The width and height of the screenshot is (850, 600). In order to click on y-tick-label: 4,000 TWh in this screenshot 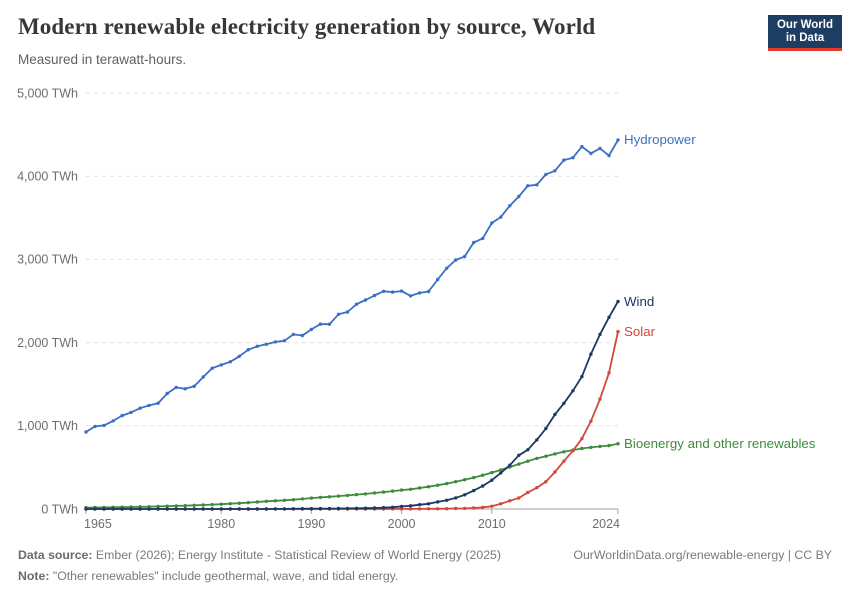, I will do `click(47, 177)`.